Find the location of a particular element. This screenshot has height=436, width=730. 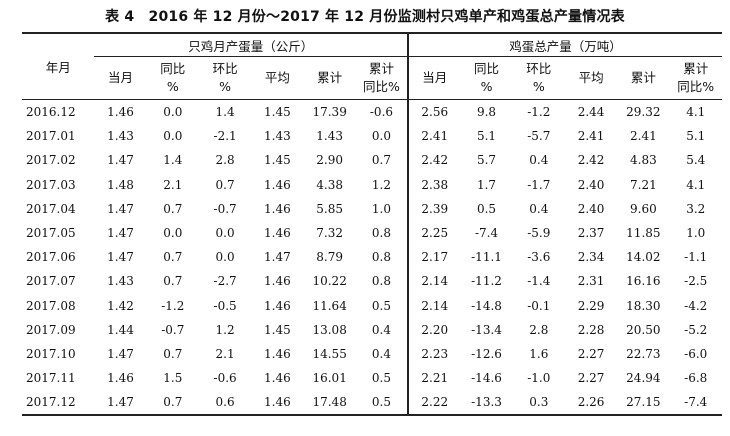

cell-value: -1.2 is located at coordinates (173, 305).